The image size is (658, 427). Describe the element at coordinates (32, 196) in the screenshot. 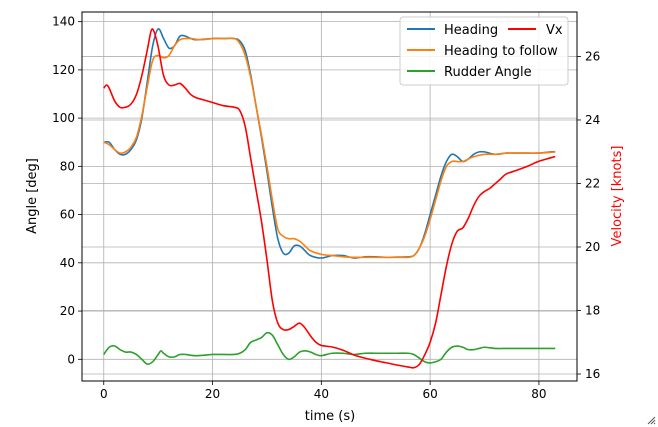

I see `y-axis-left-label: Angle [deg]` at that location.